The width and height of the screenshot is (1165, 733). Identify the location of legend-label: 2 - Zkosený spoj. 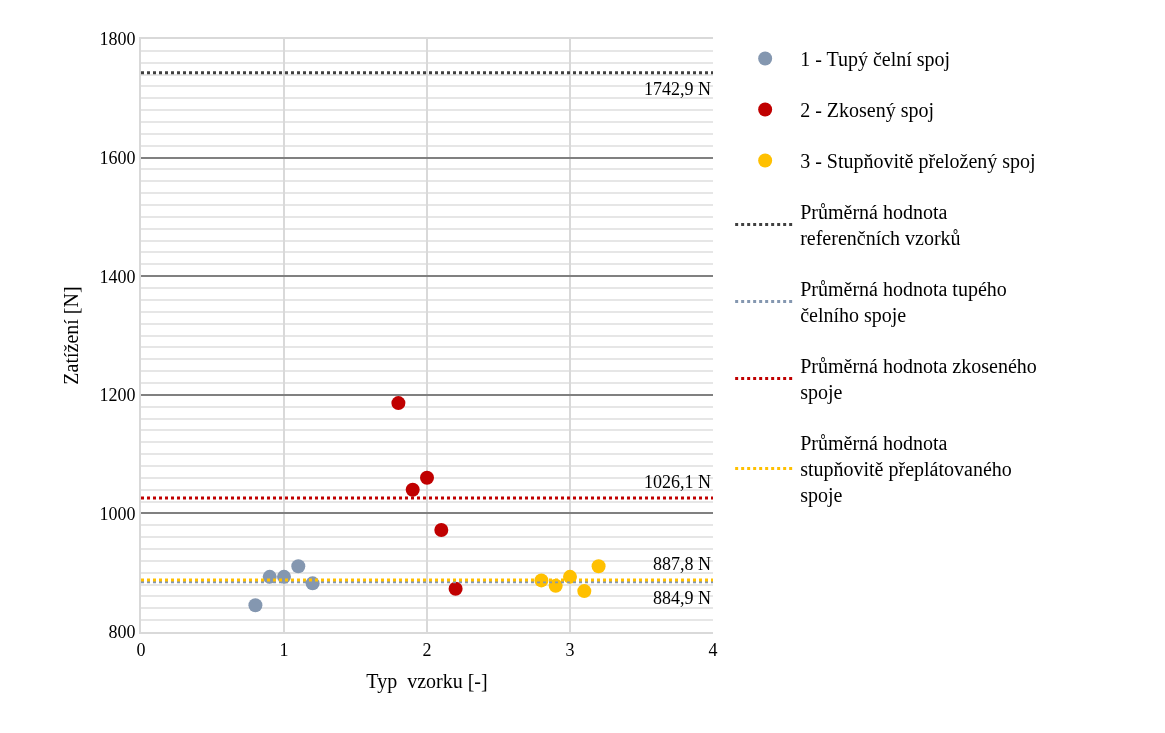
(867, 111).